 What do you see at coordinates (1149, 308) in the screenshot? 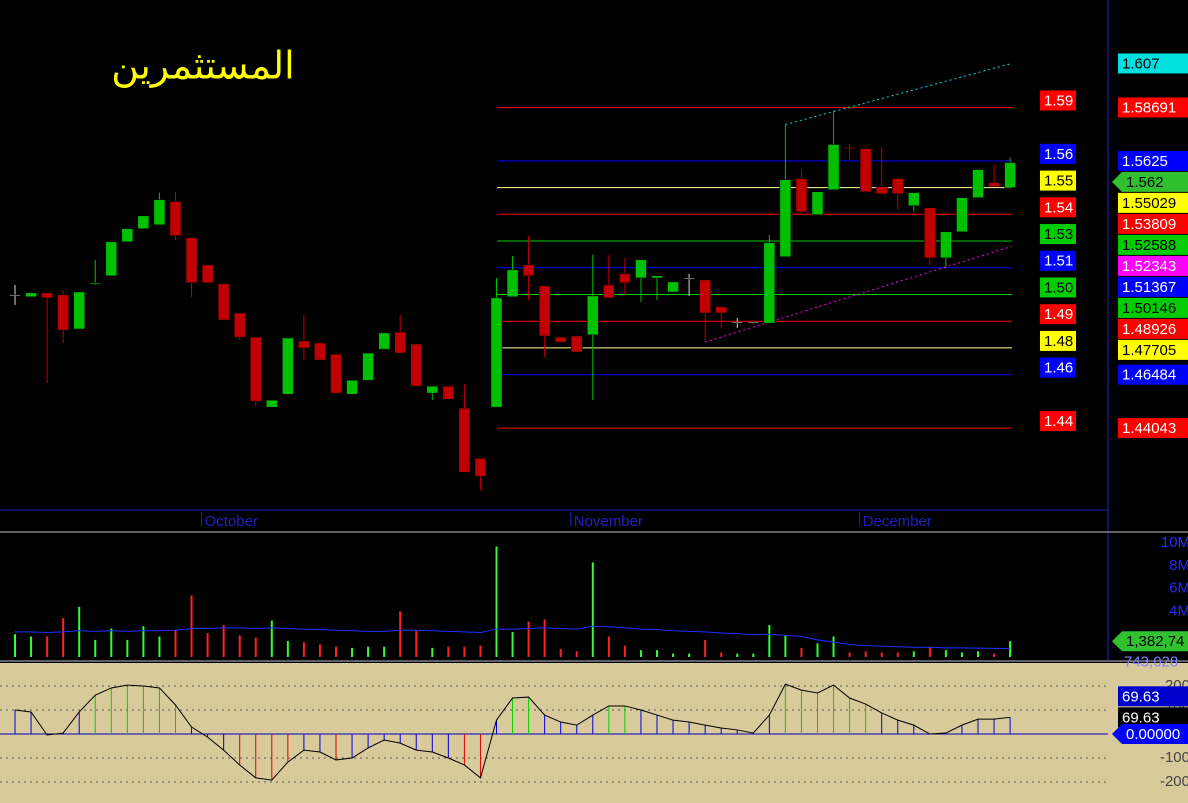
I see `price-label: 1.50146` at bounding box center [1149, 308].